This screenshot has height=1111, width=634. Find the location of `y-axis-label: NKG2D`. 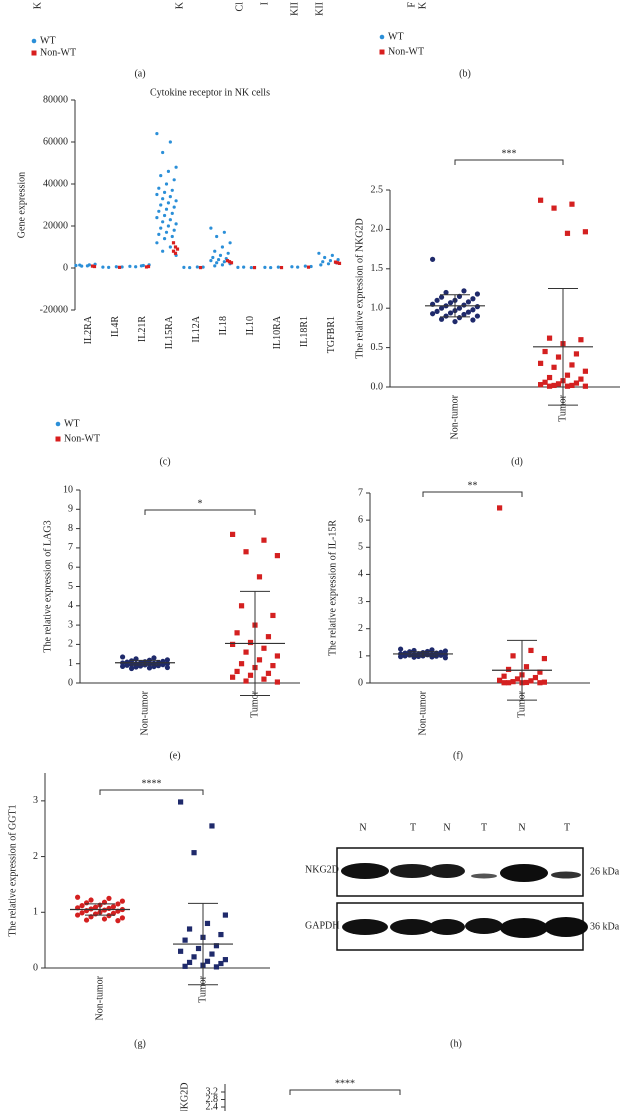

y-axis-label: NKG2D is located at coordinates (184, 1097).